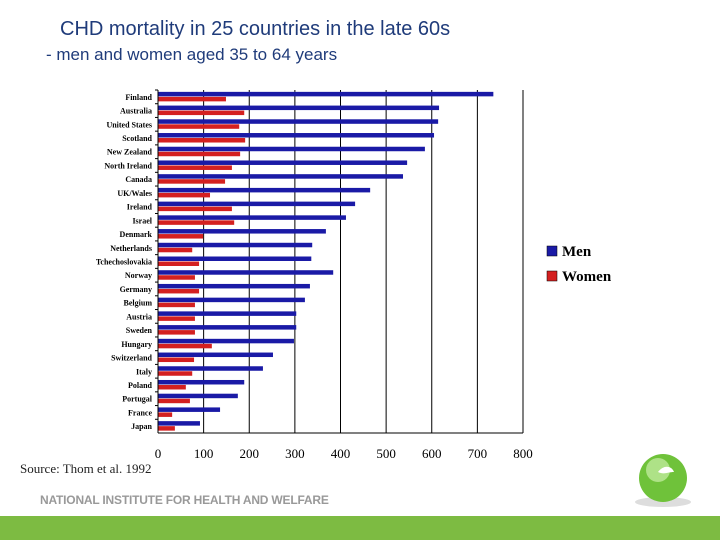 Image resolution: width=720 pixels, height=540 pixels. What do you see at coordinates (204, 453) in the screenshot?
I see `x-tick-label: 100` at bounding box center [204, 453].